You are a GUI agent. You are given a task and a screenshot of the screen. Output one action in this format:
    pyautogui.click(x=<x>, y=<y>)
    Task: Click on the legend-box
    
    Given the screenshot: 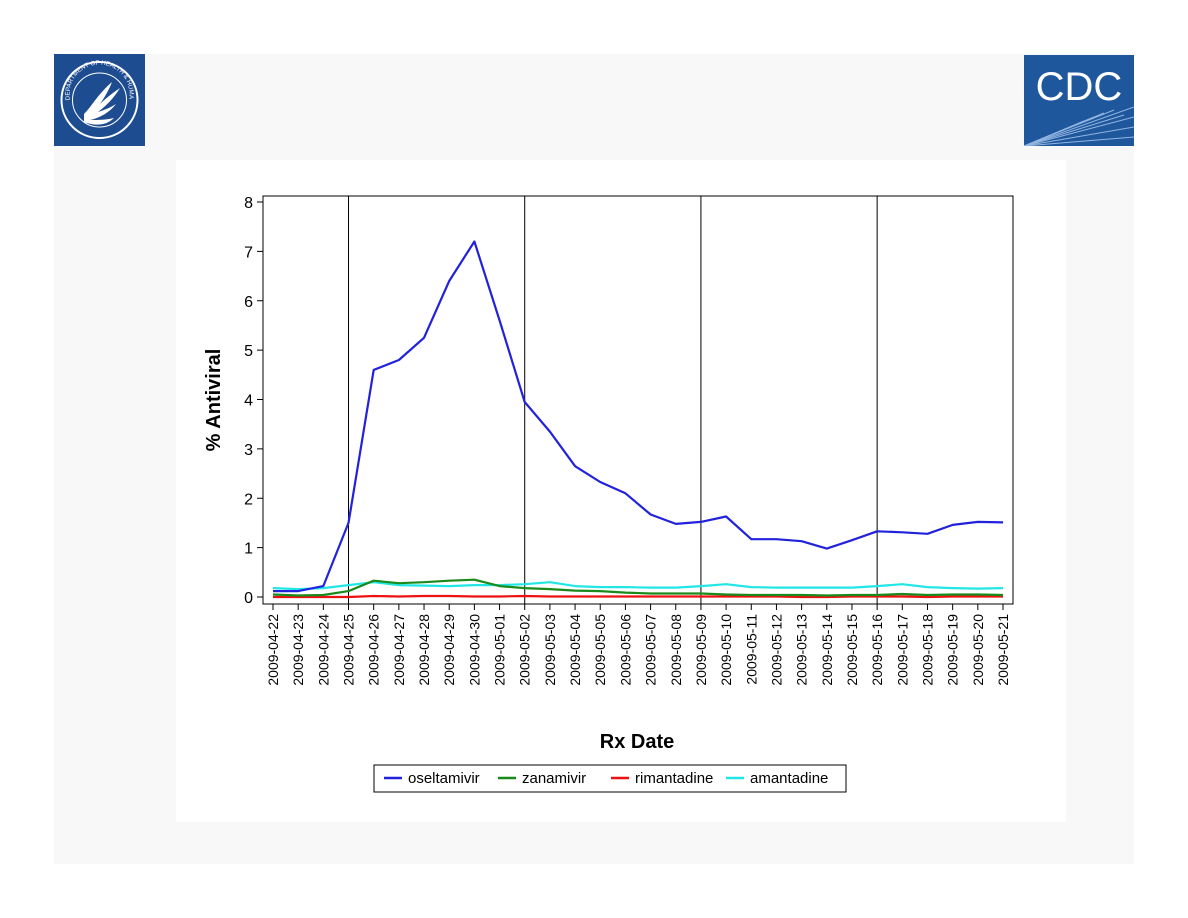 What is the action you would take?
    pyautogui.click(x=610, y=778)
    